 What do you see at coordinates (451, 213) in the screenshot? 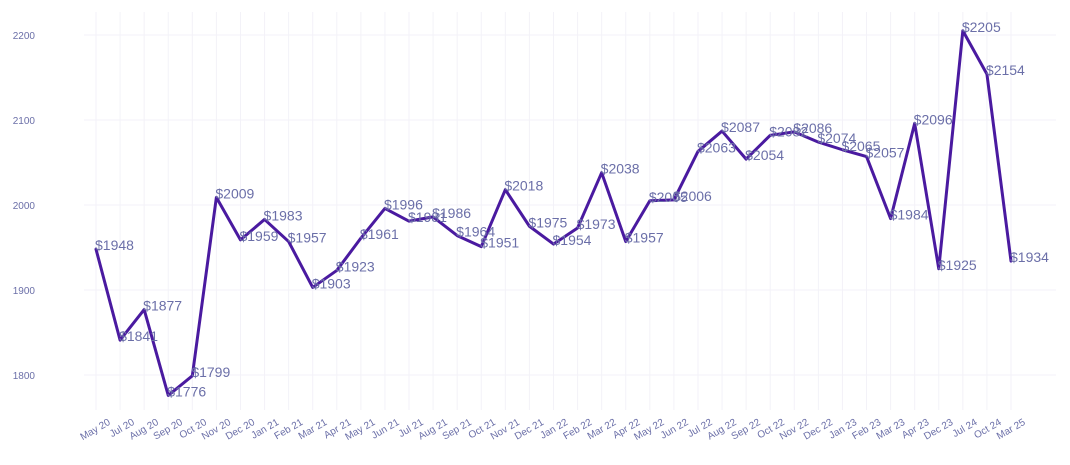
I see `data-label: $1986` at bounding box center [451, 213].